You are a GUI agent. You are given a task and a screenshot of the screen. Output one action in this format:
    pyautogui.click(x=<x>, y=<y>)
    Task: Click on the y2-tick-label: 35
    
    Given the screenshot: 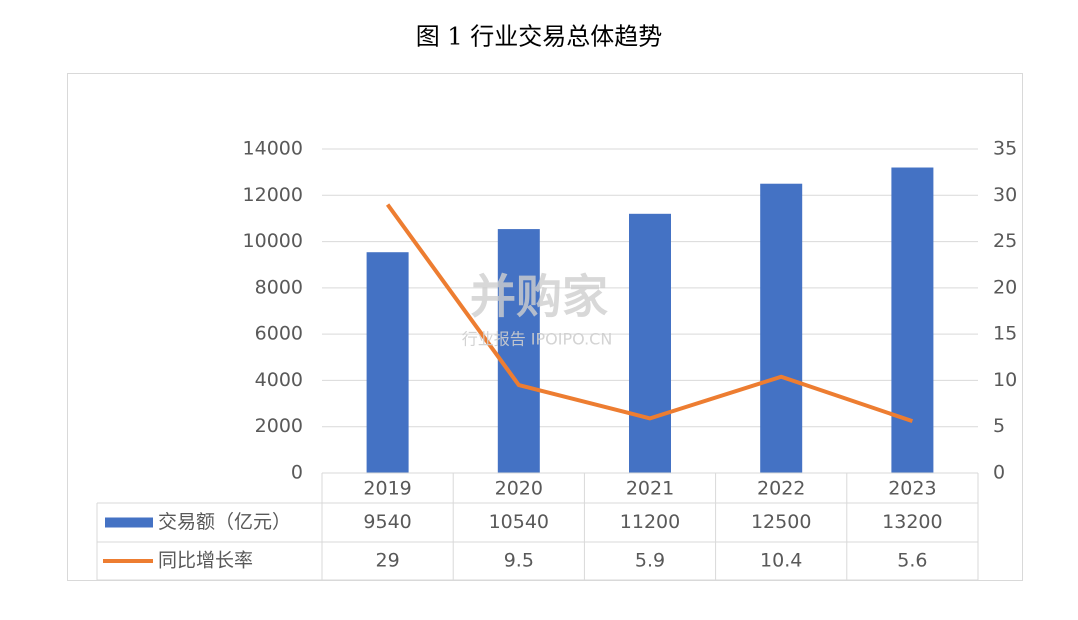 What is the action you would take?
    pyautogui.click(x=1005, y=149)
    